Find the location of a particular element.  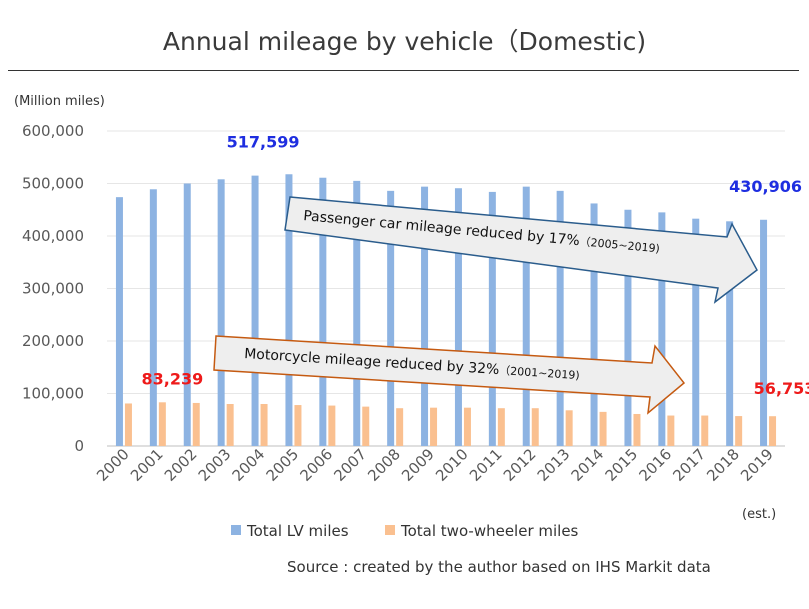

x-tick-label: 2001 is located at coordinates (147, 465).